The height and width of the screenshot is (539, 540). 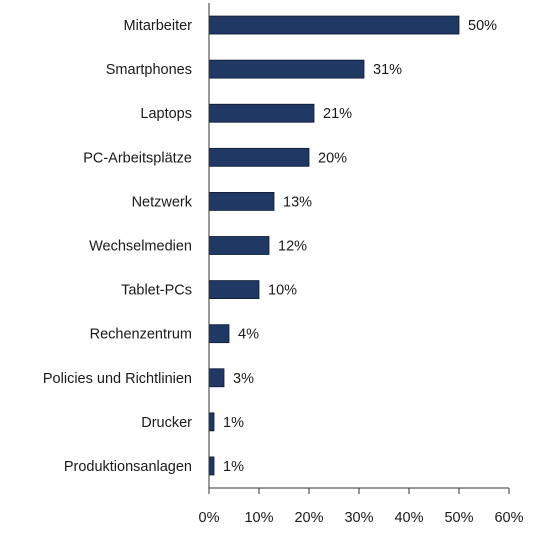 What do you see at coordinates (297, 202) in the screenshot?
I see `value-label: 13%` at bounding box center [297, 202].